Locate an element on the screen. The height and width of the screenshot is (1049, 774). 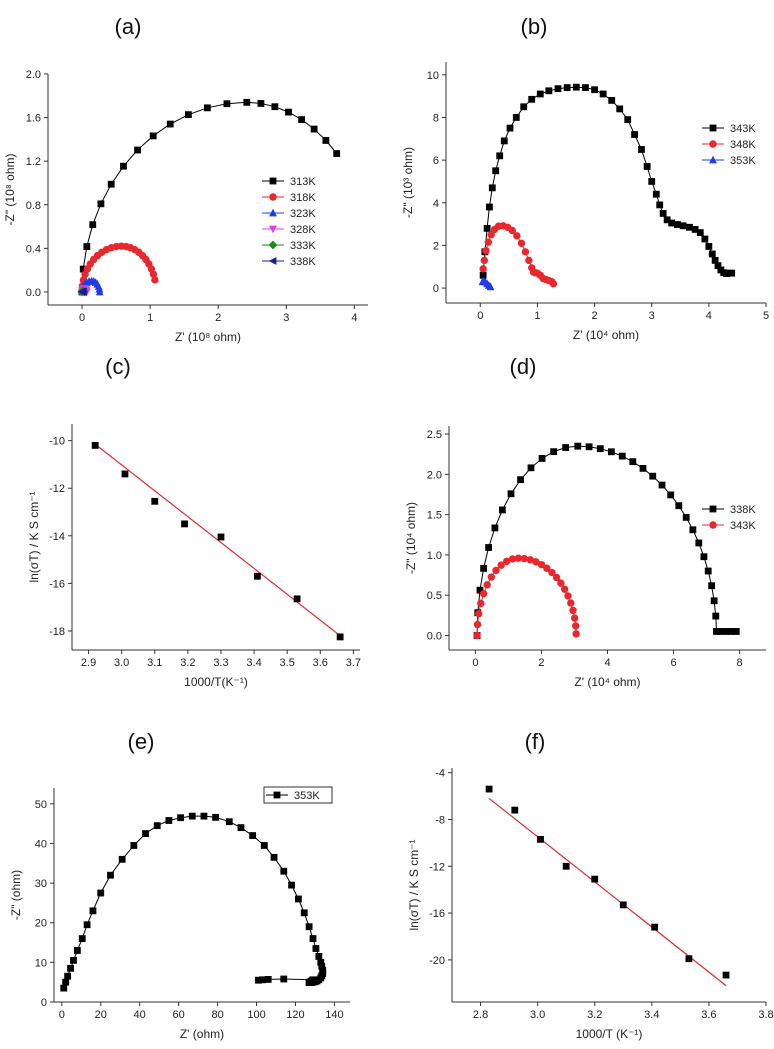
panel-f-series-data is located at coordinates (607, 882).